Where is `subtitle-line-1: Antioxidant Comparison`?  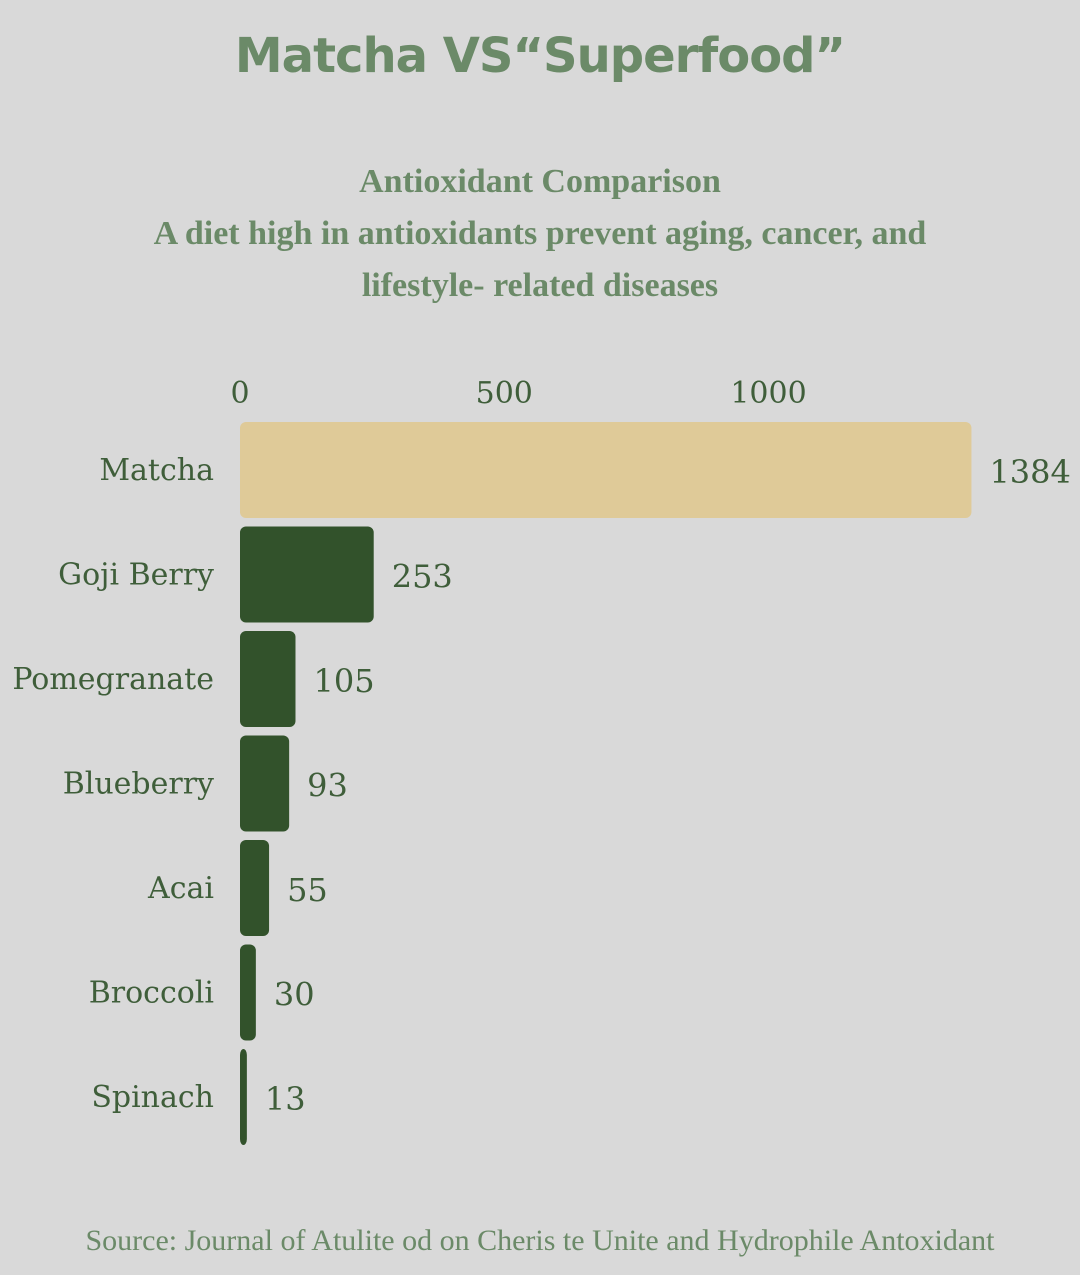 subtitle-line-1: Antioxidant Comparison is located at coordinates (540, 181).